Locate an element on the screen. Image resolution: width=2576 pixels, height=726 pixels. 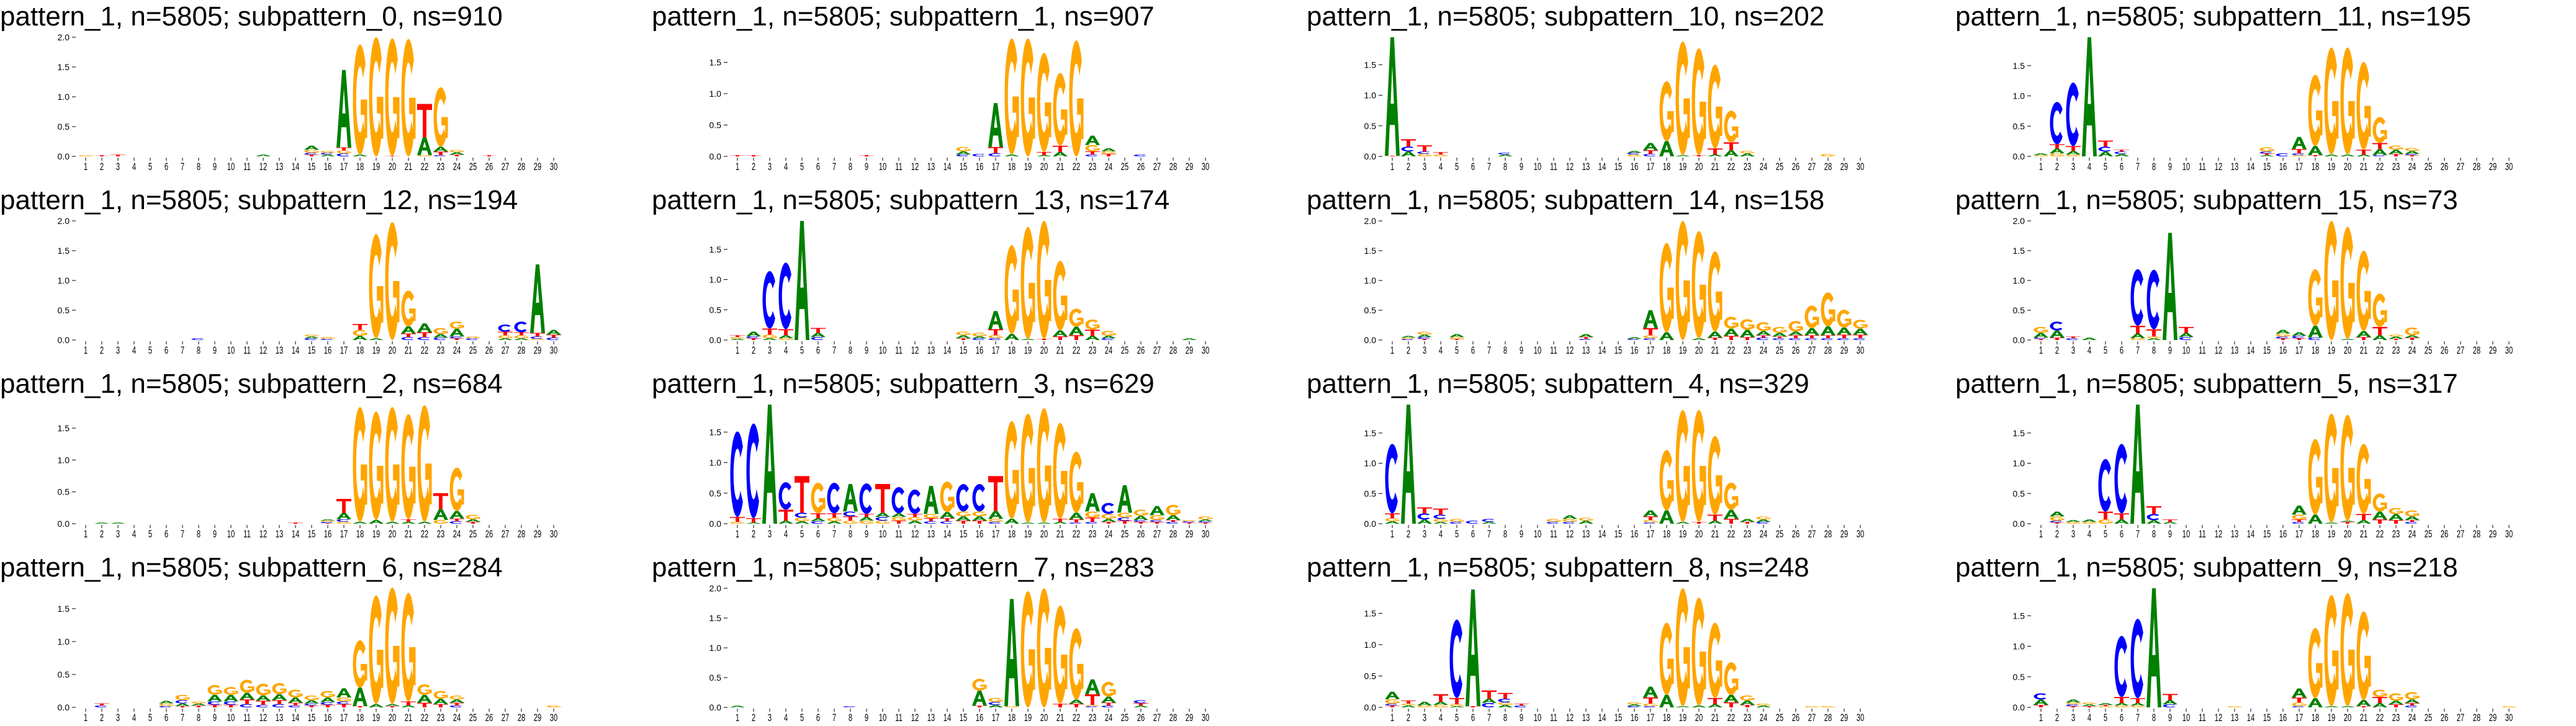
panel-title: pattern_1, n=5805; subpattern_0, ns=910 is located at coordinates (251, 16).